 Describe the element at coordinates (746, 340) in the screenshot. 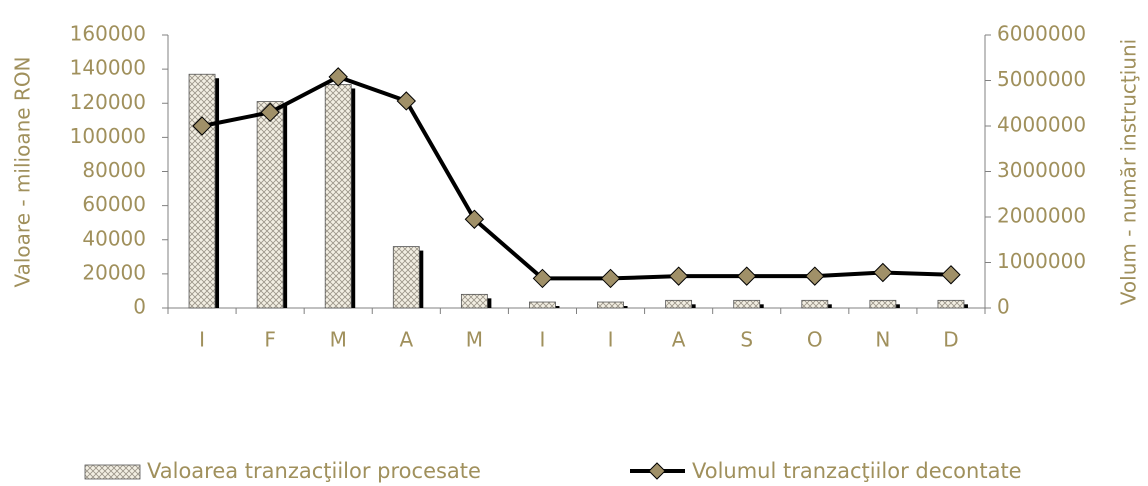

I see `x-tick-label: S` at that location.